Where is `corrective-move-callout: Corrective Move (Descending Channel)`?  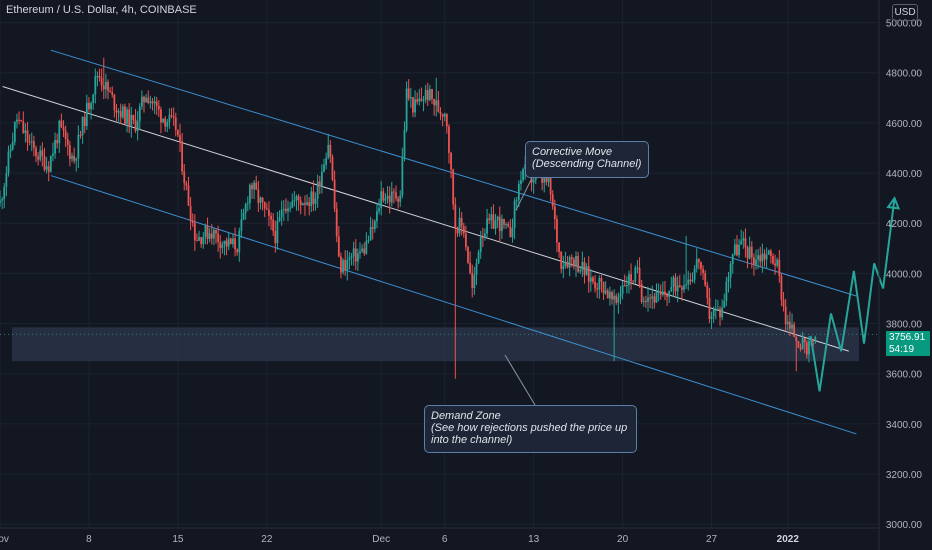 corrective-move-callout: Corrective Move (Descending Channel) is located at coordinates (587, 159).